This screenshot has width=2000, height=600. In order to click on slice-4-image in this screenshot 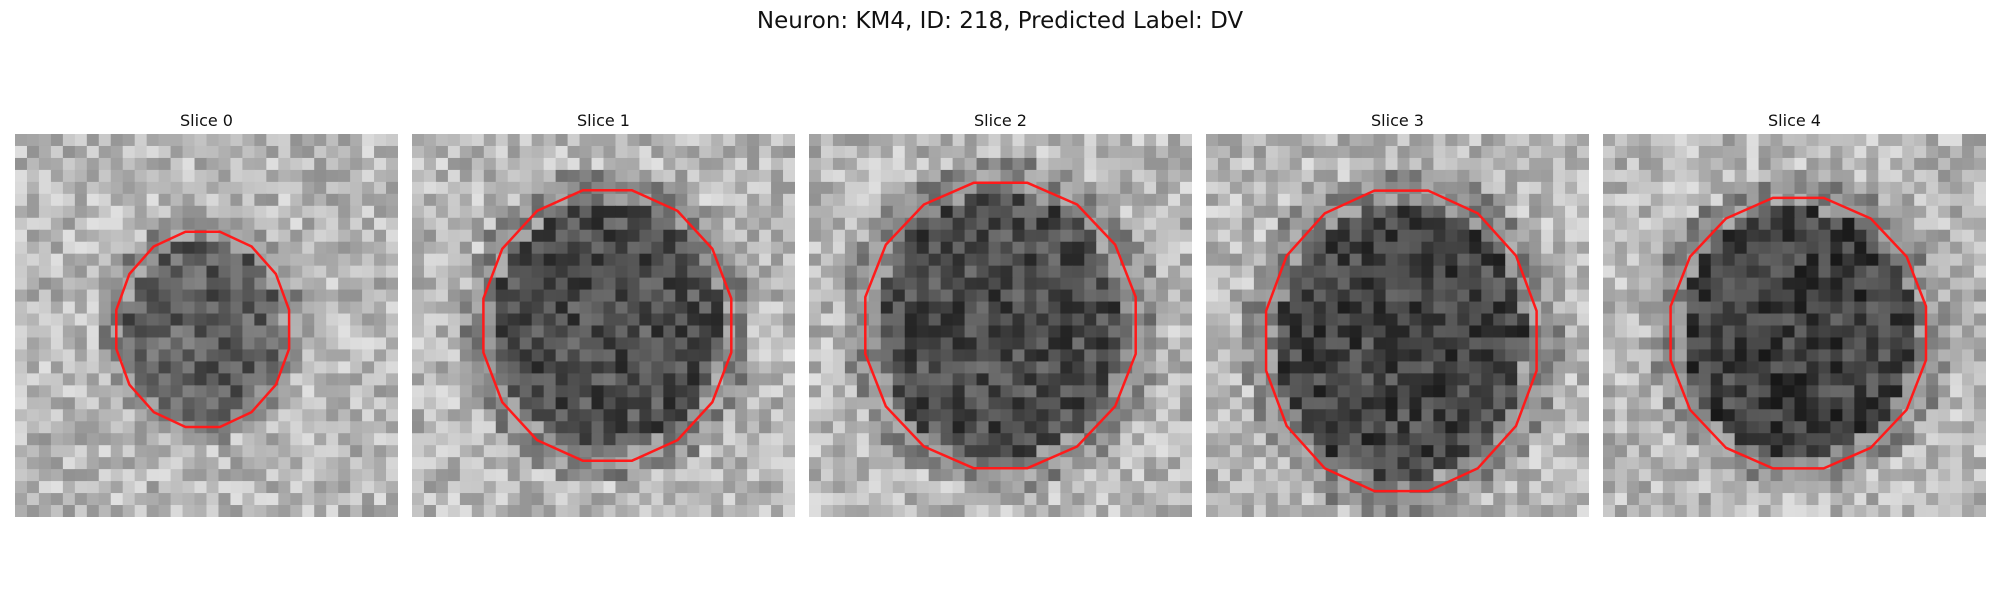, I will do `click(1794, 325)`.